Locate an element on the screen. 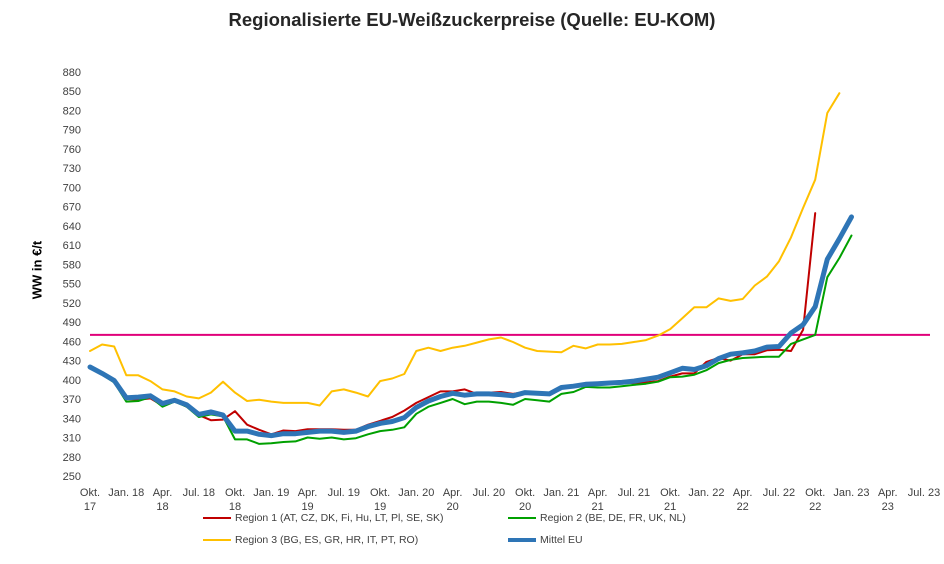 The height and width of the screenshot is (564, 944). legend-label-mittel-eu: Mittel EU is located at coordinates (561, 540).